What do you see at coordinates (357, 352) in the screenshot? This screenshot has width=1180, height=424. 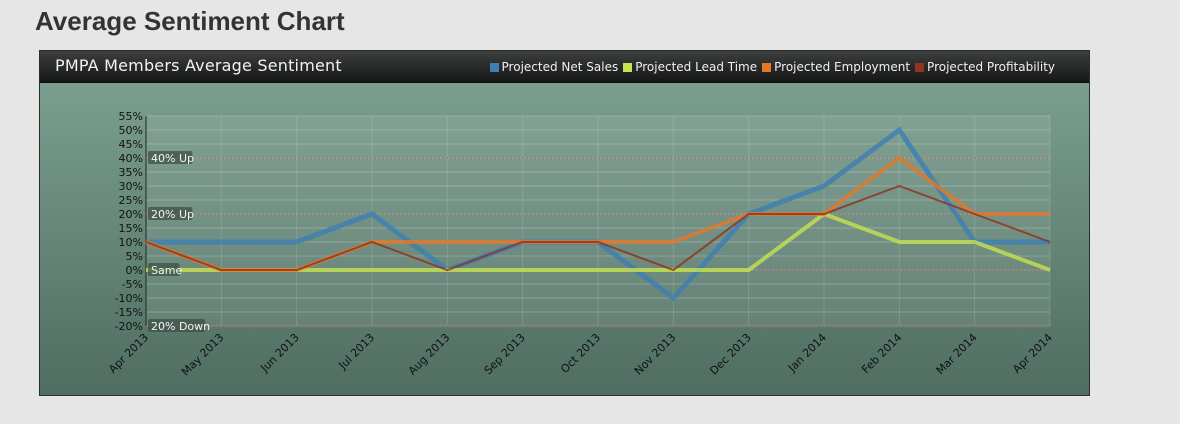 I see `x-tick-label: Jul 2013` at bounding box center [357, 352].